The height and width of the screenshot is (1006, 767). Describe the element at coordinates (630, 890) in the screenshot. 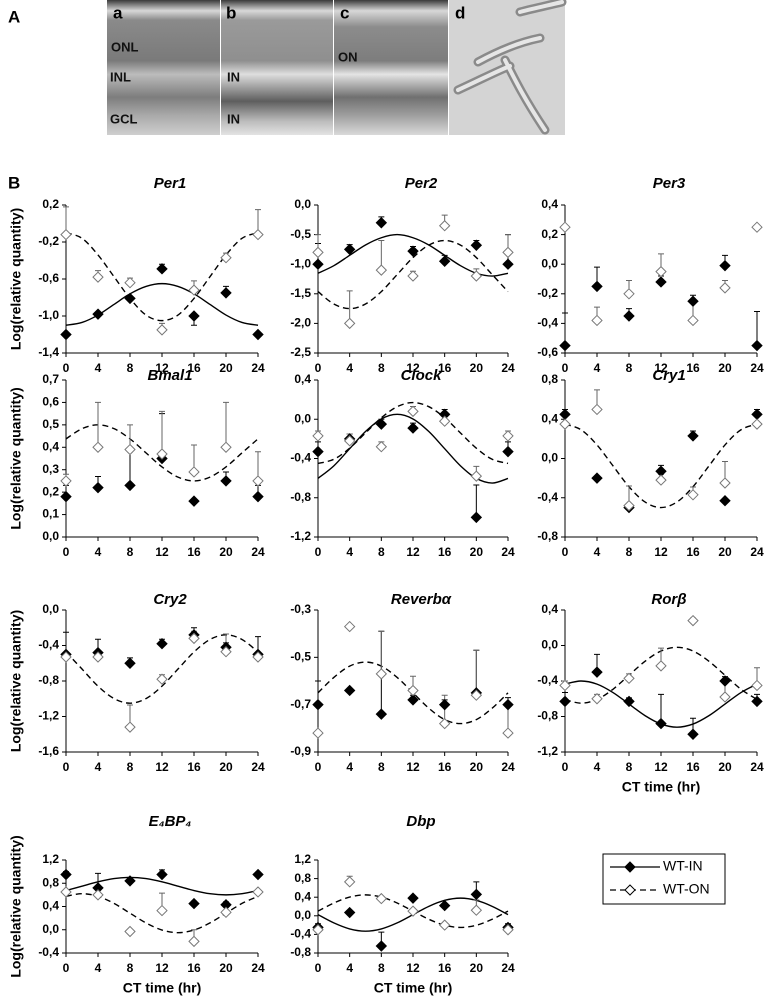

I see `legend-marker` at that location.